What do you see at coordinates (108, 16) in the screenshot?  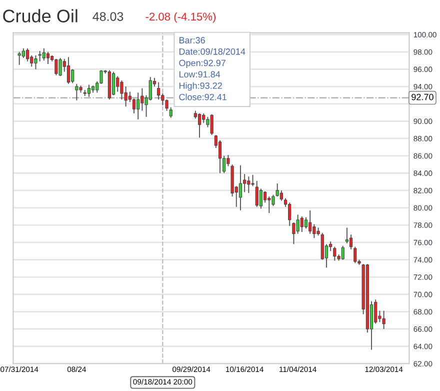 I see `chart-subtitle: 48.03` at bounding box center [108, 16].